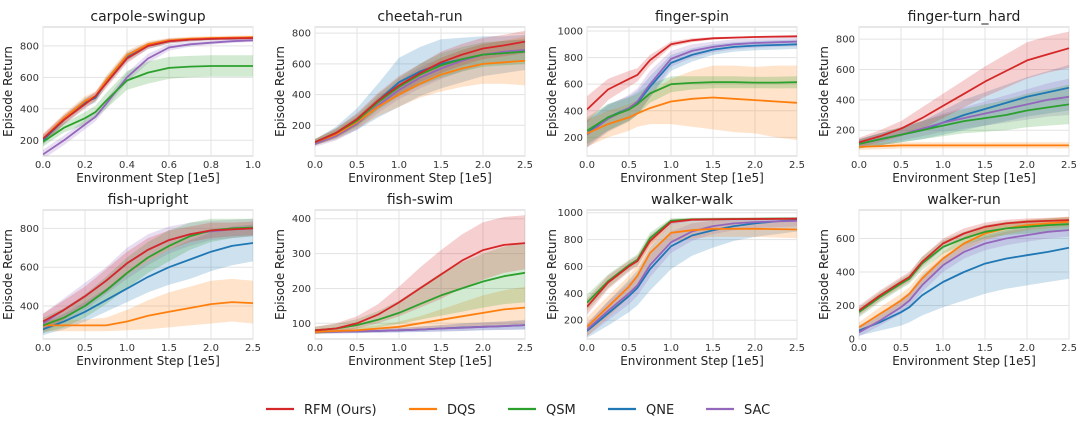 Image resolution: width=1080 pixels, height=429 pixels. I want to click on legend-label-sac: SAC, so click(757, 410).